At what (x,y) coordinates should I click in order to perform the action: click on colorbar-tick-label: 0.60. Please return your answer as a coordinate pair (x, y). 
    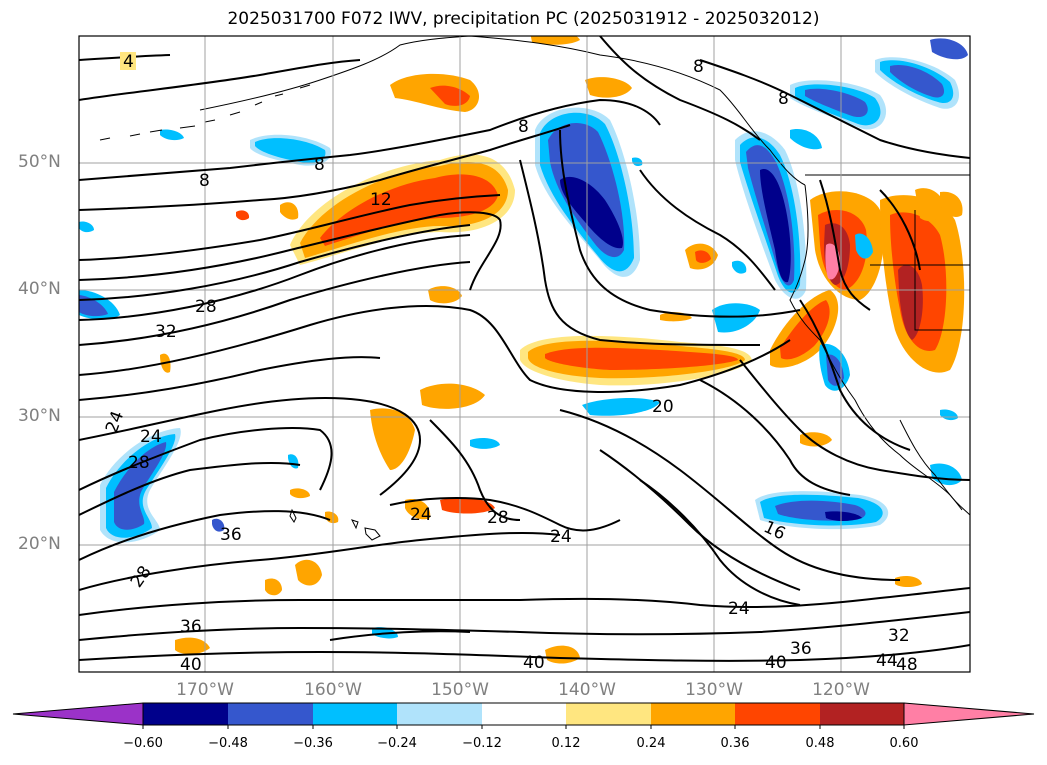
    Looking at the image, I should click on (904, 743).